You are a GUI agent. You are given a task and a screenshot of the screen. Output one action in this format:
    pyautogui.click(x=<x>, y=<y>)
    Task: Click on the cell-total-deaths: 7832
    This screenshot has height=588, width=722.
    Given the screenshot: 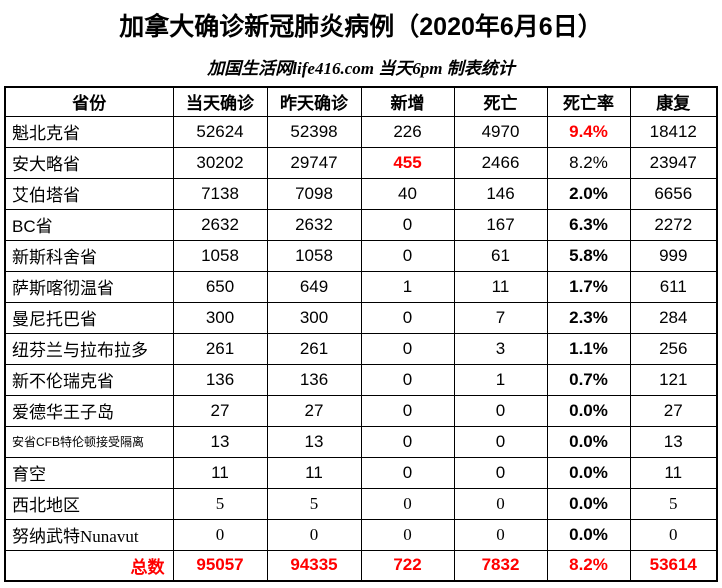 What is the action you would take?
    pyautogui.click(x=500, y=565)
    